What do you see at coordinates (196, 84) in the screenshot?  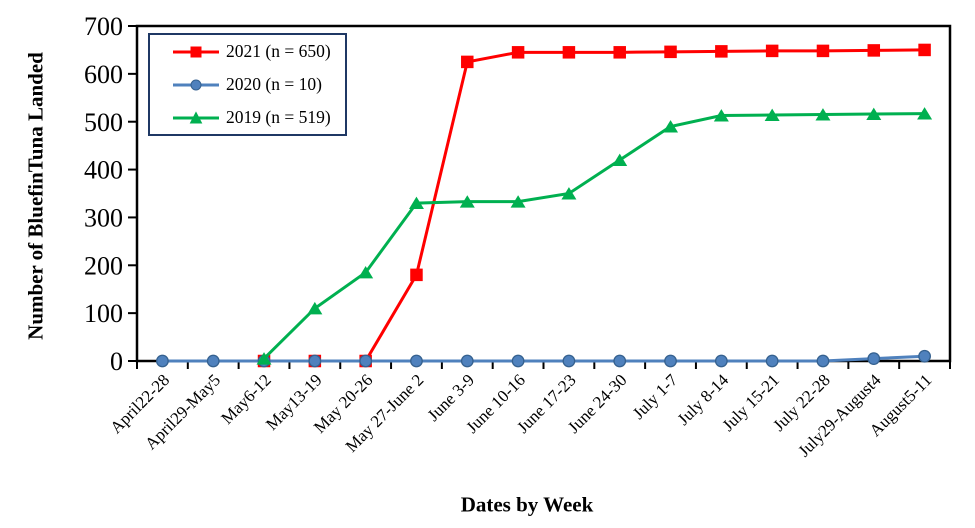 I see `legend-circle-marker-icon` at bounding box center [196, 84].